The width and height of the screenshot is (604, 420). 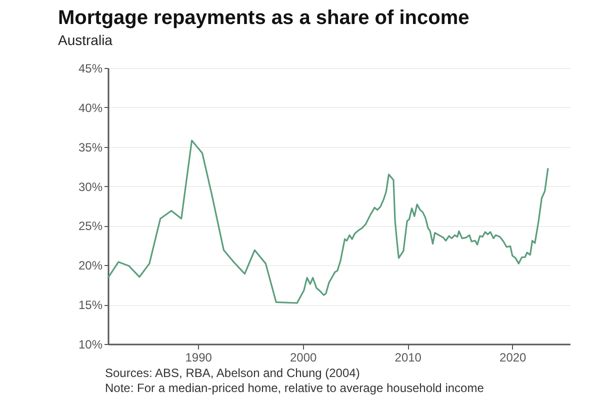 What do you see at coordinates (304, 357) in the screenshot?
I see `x-tick-label: 2000` at bounding box center [304, 357].